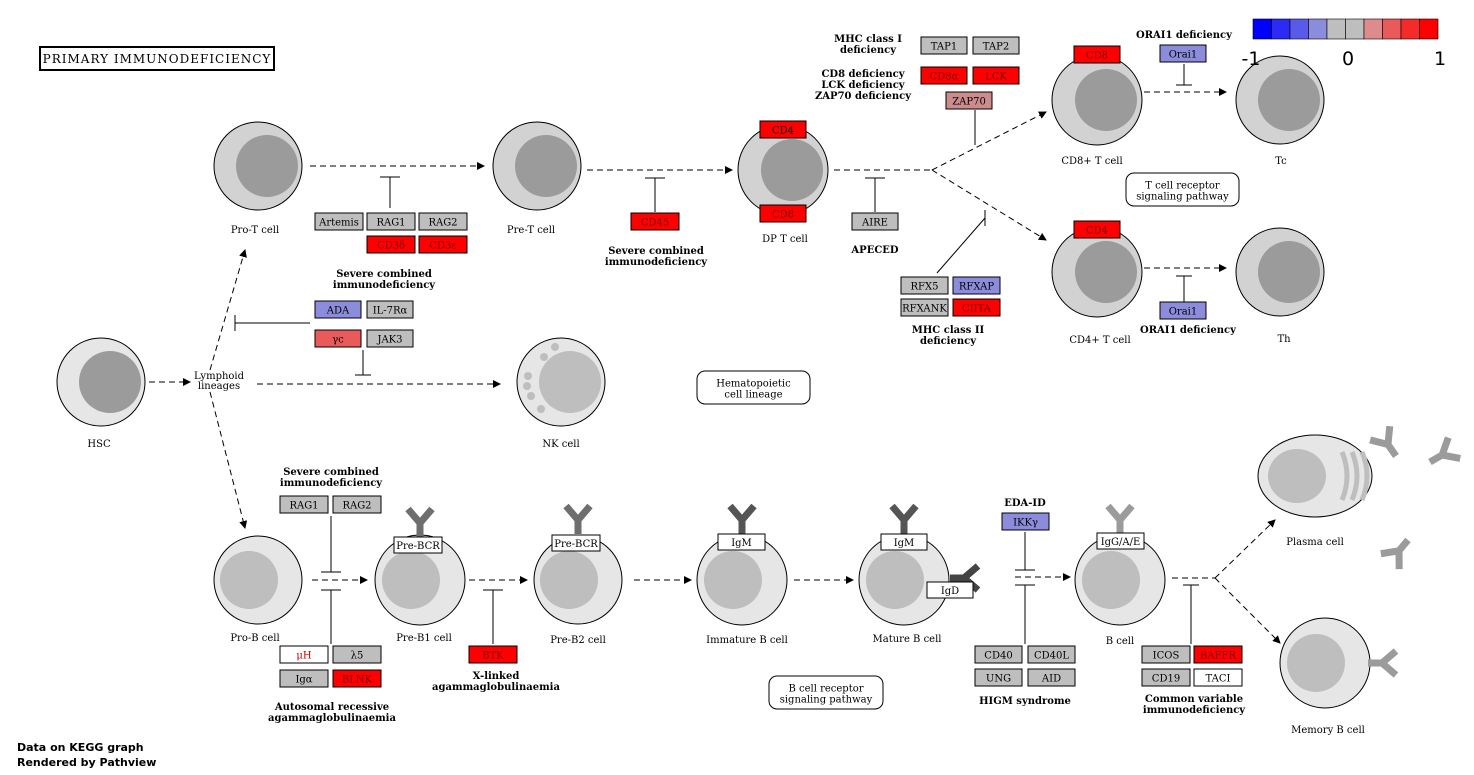  I want to click on cell-label-dp-t: DP T cell, so click(785, 239).